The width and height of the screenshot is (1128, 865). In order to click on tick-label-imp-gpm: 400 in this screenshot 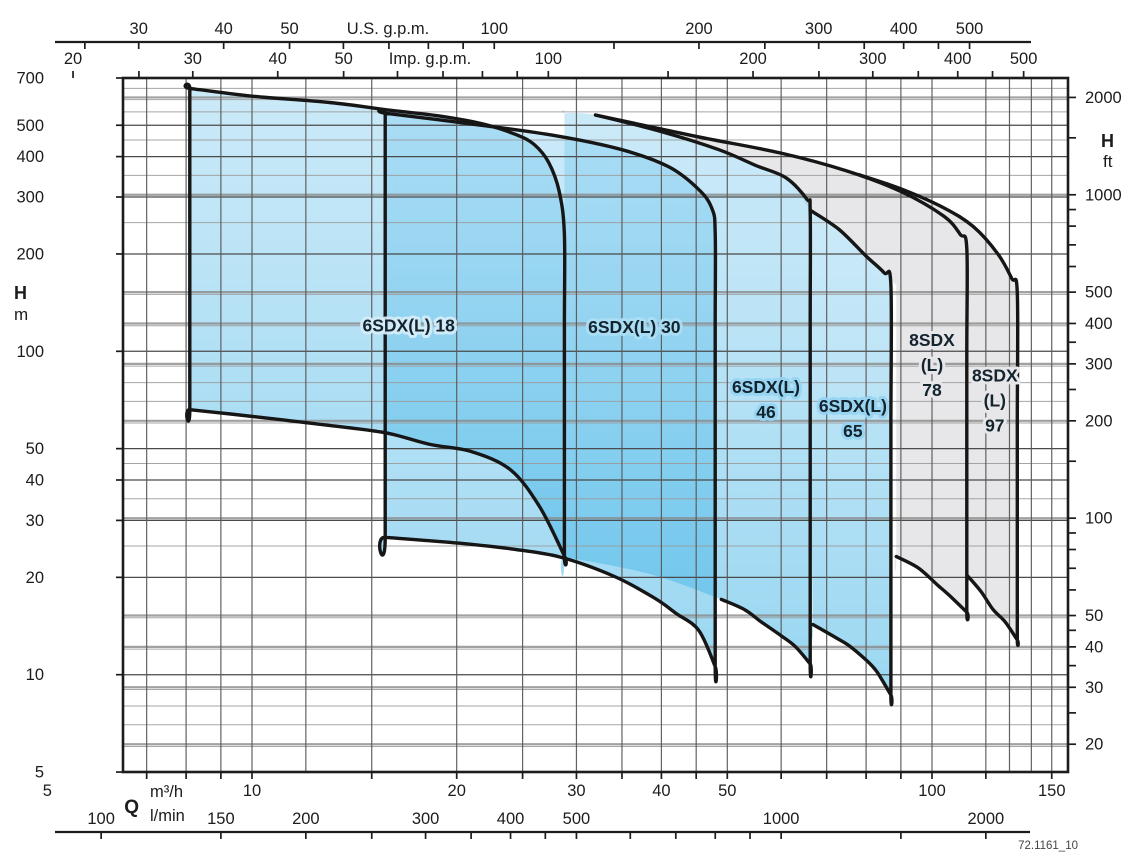, I will do `click(958, 59)`.